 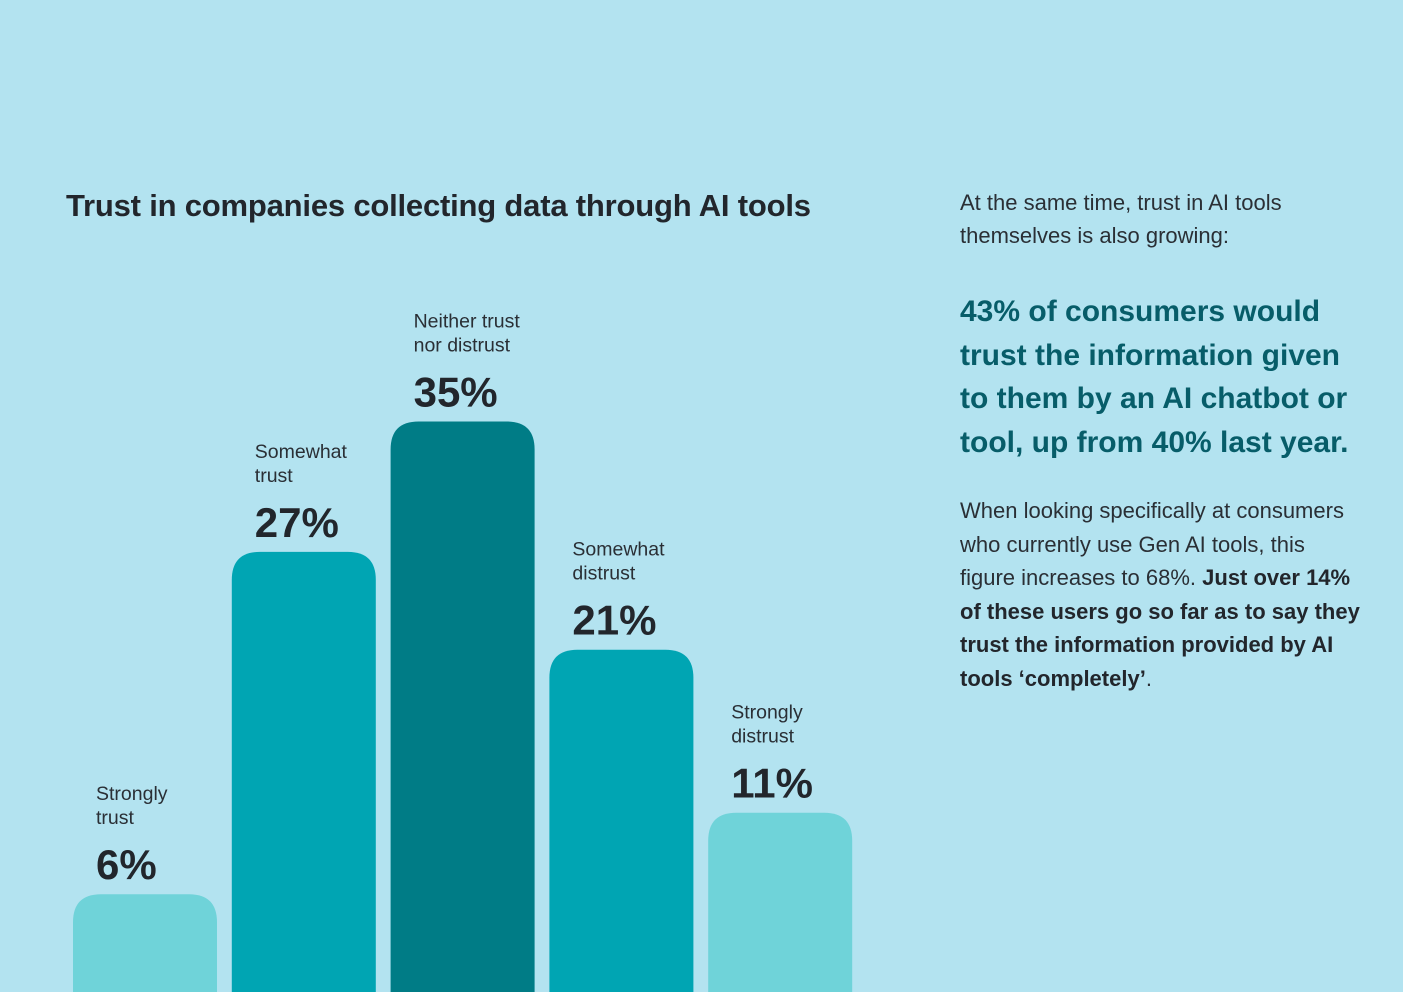 I want to click on side-body-end: ., so click(x=1148, y=678).